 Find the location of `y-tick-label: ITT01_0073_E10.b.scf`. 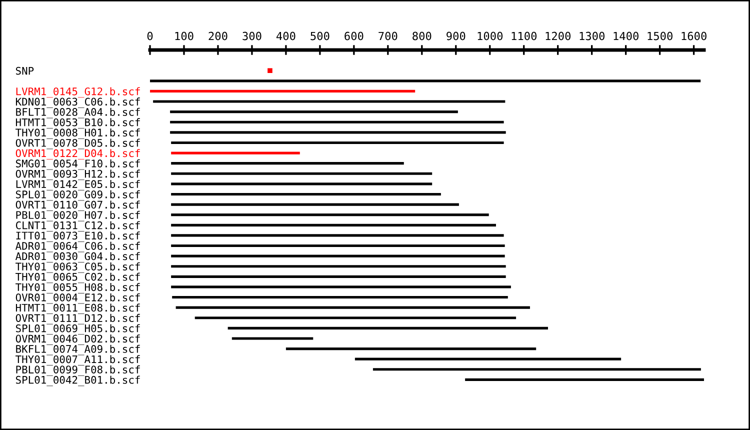

y-tick-label: ITT01_0073_E10.b.scf is located at coordinates (78, 236).